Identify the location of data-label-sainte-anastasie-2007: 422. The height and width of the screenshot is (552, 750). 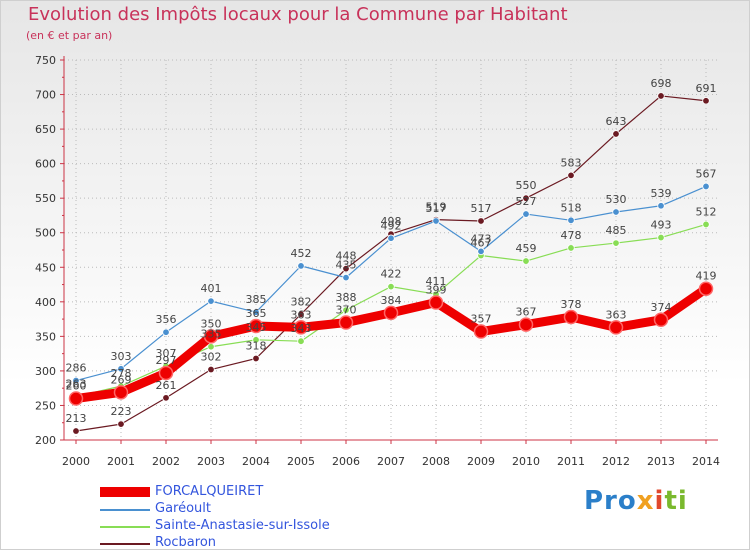
(391, 274).